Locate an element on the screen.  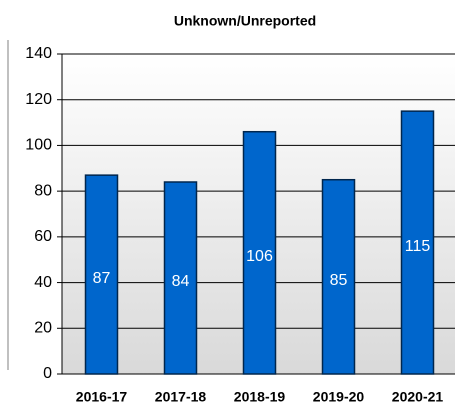
data-label: 85 is located at coordinates (339, 280).